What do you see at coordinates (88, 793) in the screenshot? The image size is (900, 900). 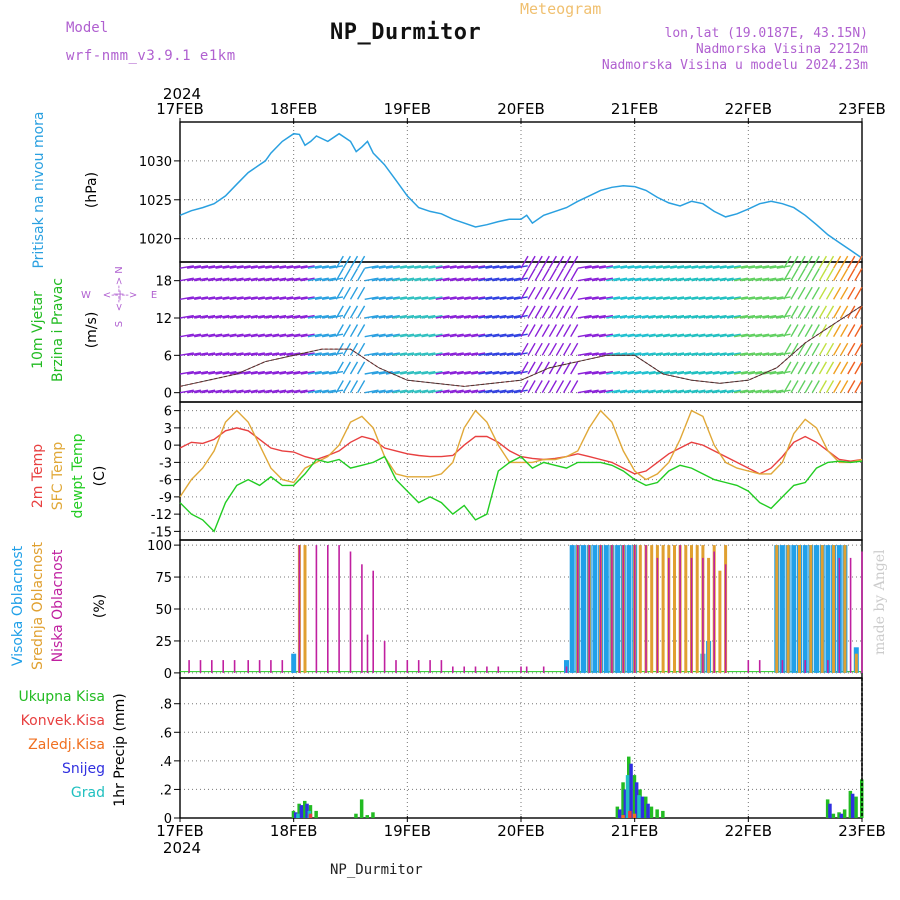 I see `precip-legend-label: Grad` at bounding box center [88, 793].